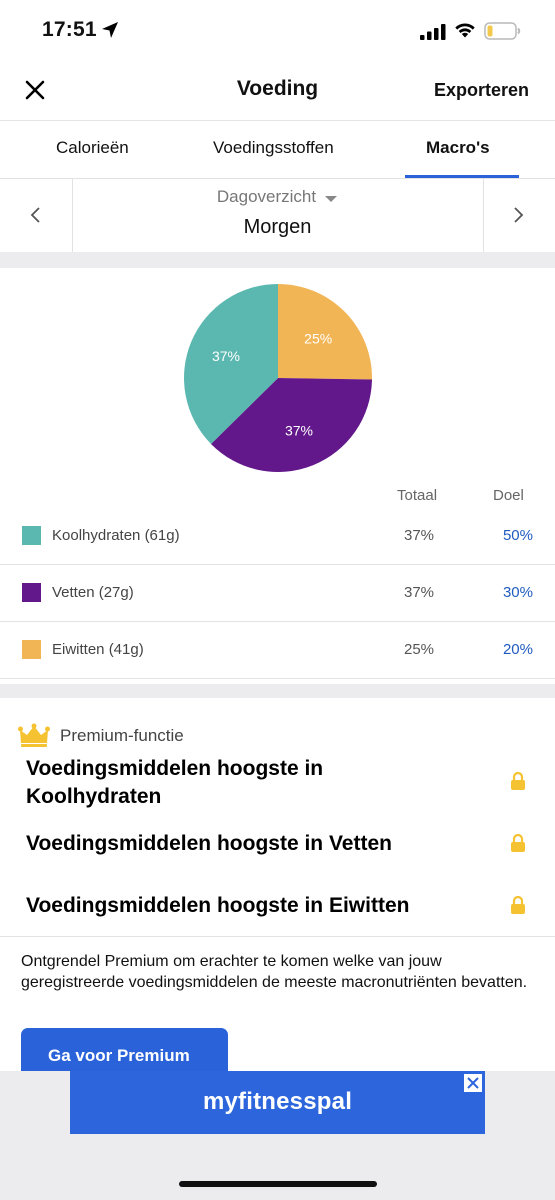  I want to click on tab-bar: Calorieën Voedingsstoffen Macro's, so click(277, 149).